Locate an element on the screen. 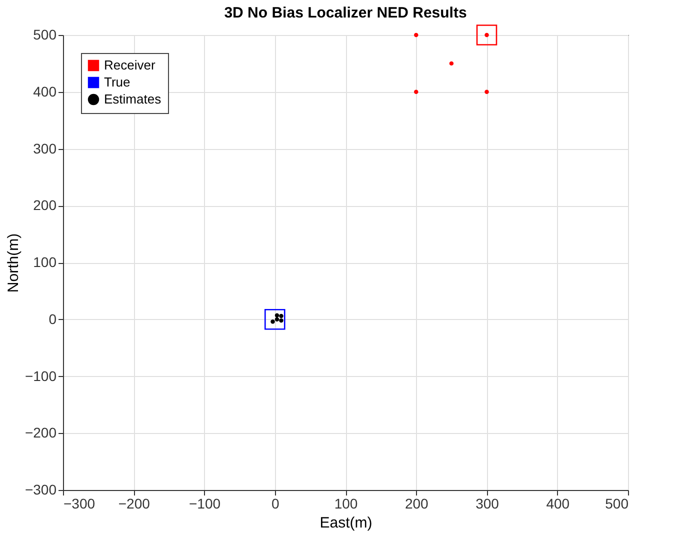  x-axis-title: East(m) is located at coordinates (346, 523).